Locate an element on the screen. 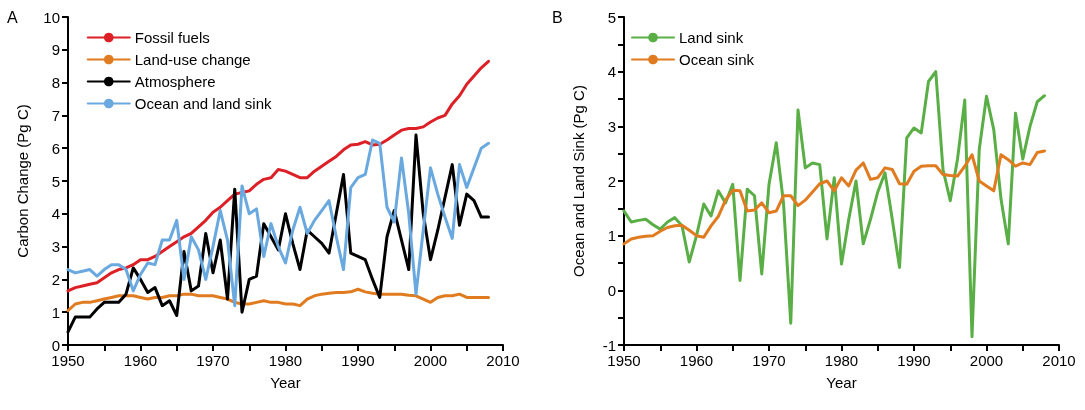 This screenshot has width=1085, height=410. y-tick-label: 6 is located at coordinates (55, 148).